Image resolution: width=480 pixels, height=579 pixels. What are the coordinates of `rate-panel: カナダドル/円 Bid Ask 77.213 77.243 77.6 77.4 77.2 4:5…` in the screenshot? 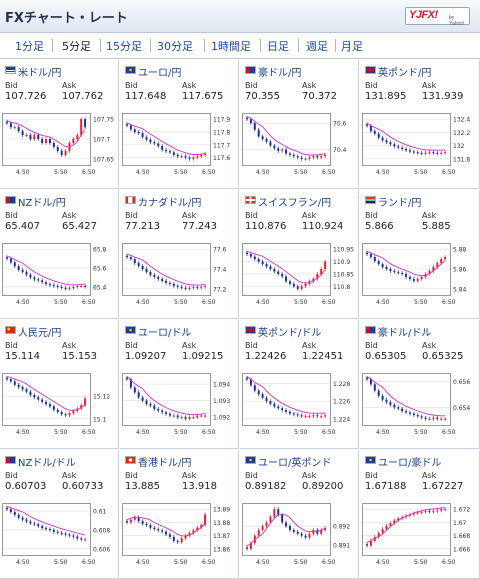 It's located at (179, 254).